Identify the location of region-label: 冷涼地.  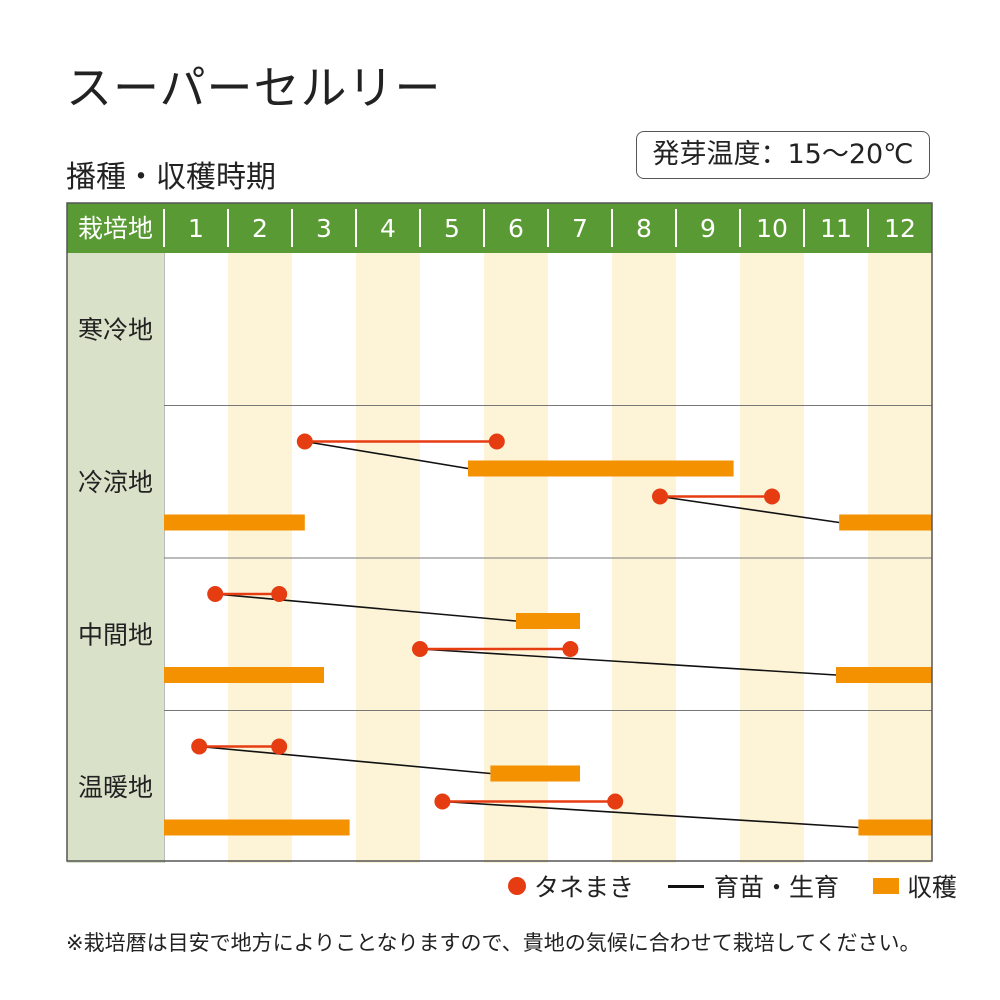
(115, 482).